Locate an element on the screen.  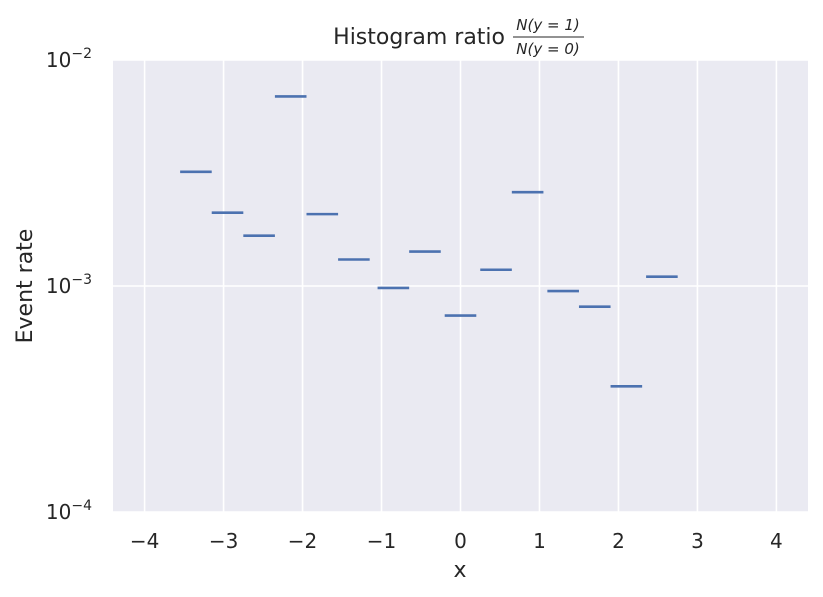
y-tick-labels: 10⁻⁴ 10⁻³ 10⁻² is located at coordinates (69, 285).